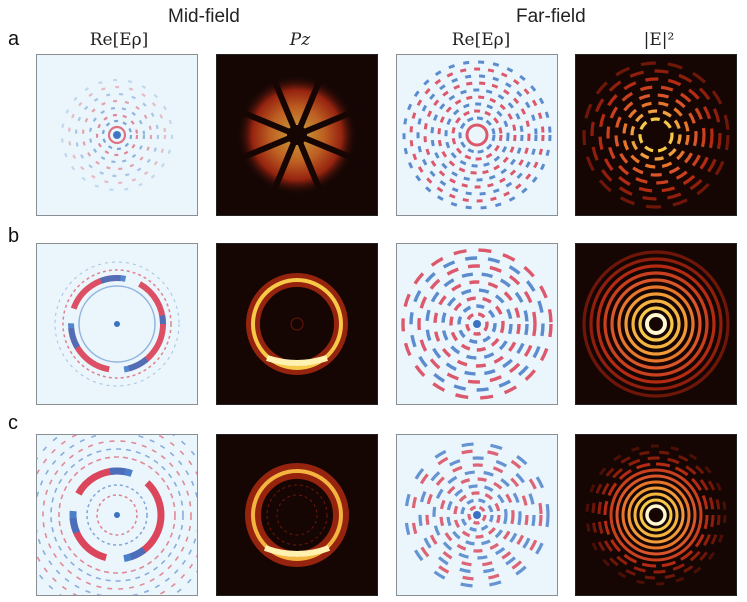  Describe the element at coordinates (14, 236) in the screenshot. I see `row-label-b: b` at that location.